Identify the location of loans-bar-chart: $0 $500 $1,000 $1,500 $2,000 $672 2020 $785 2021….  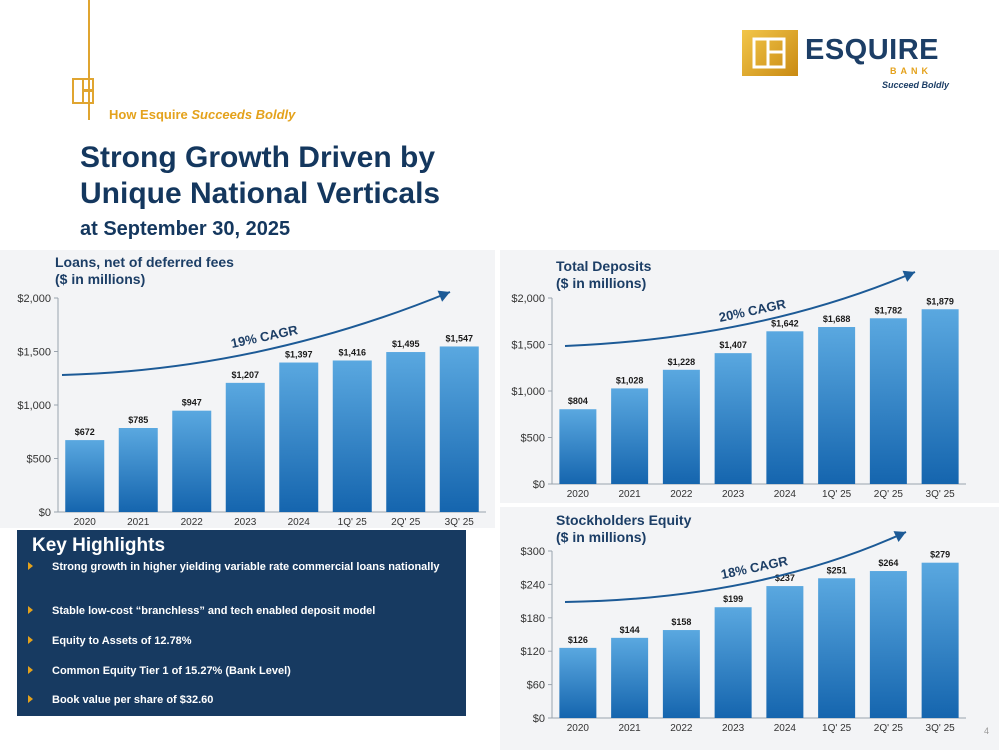
(251, 409).